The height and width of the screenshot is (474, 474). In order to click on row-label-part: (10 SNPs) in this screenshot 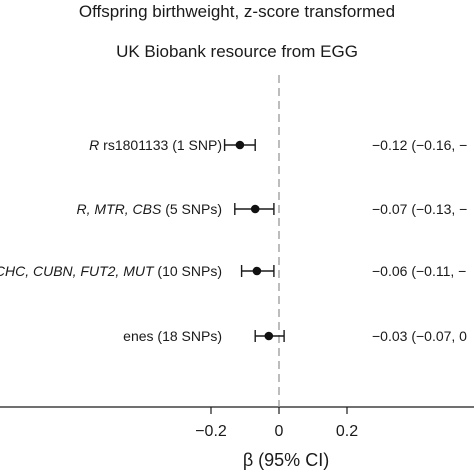, I will do `click(188, 271)`.